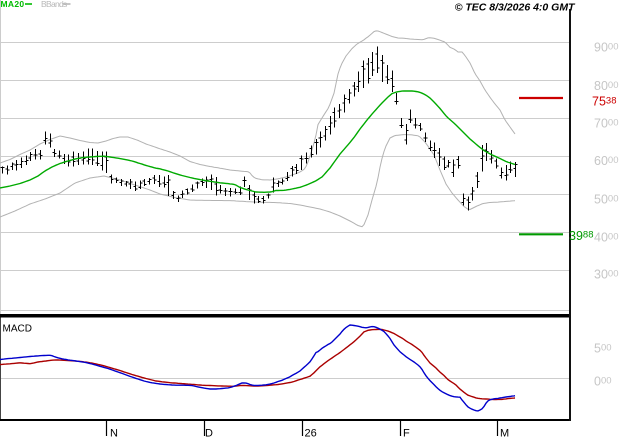 The width and height of the screenshot is (627, 445). I want to click on svg-text: 9000, so click(606, 48).